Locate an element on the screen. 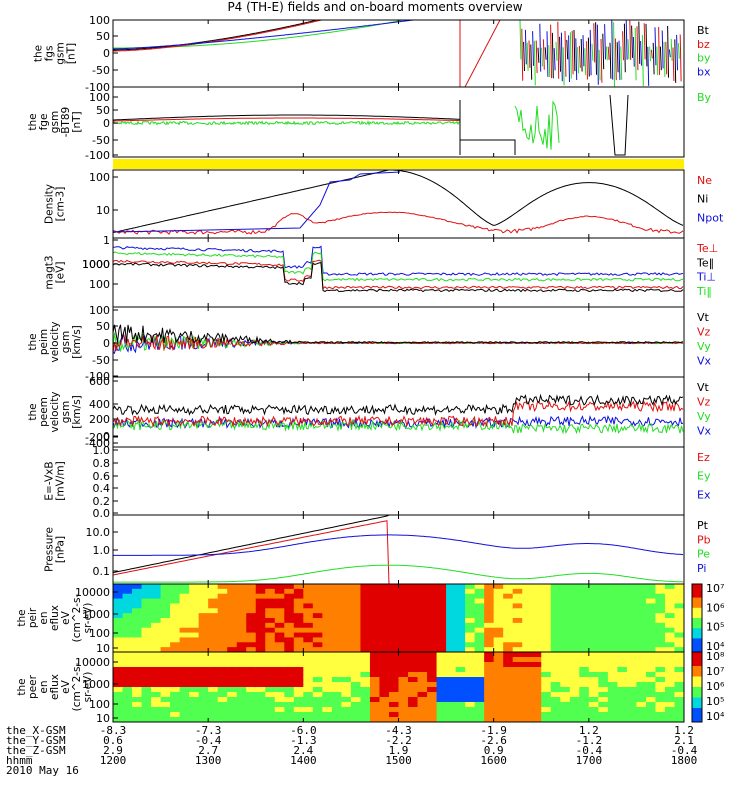 Image resolution: width=750 pixels, height=800 pixels. bt-line is located at coordinates (216, 35).